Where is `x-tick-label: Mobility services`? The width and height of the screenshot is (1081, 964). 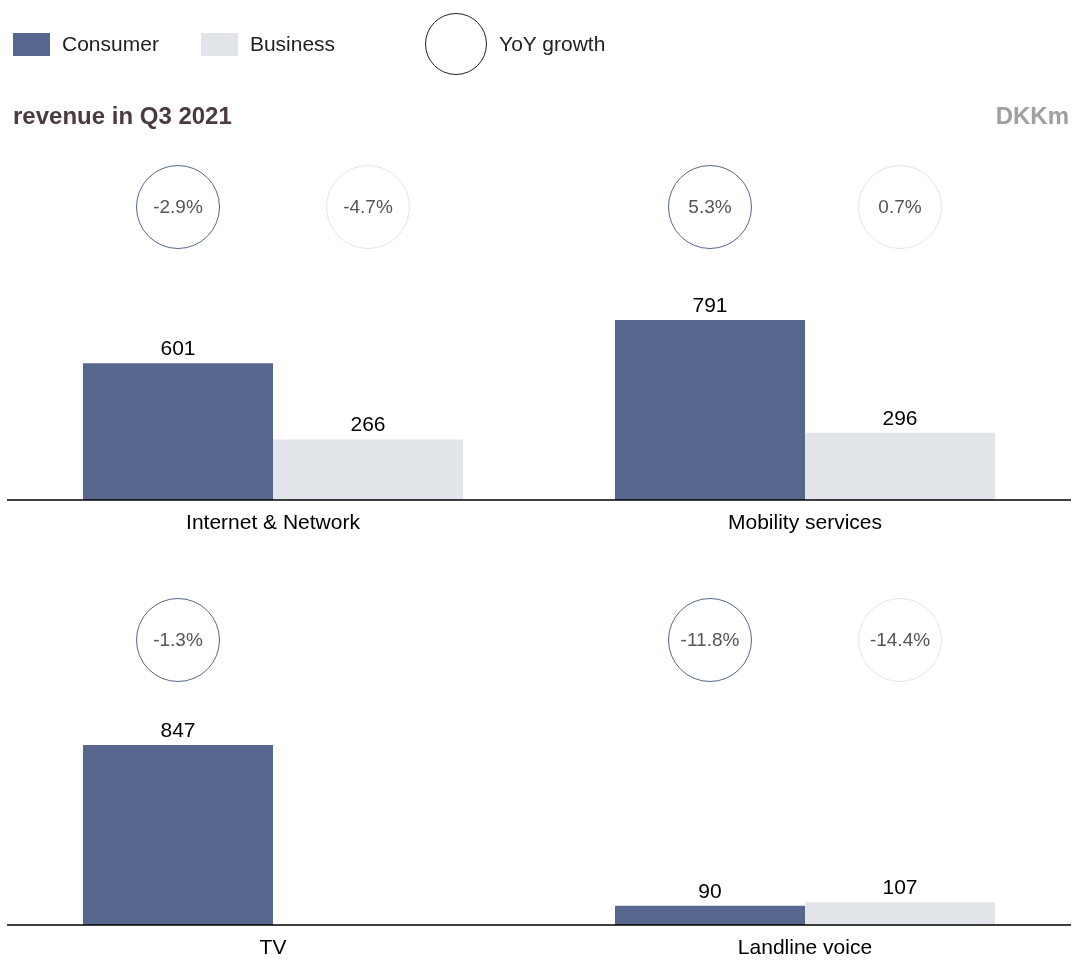 x-tick-label: Mobility services is located at coordinates (805, 521).